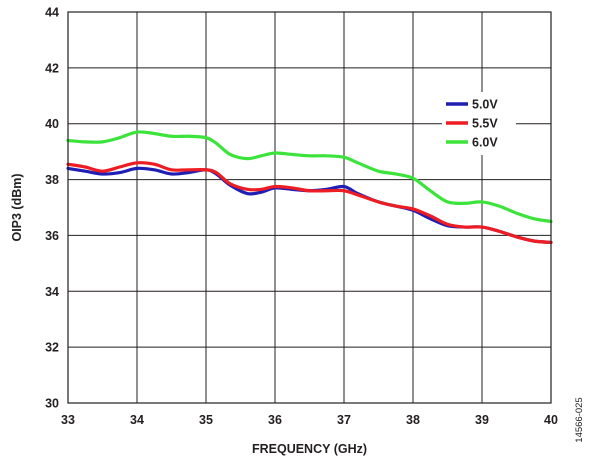  Describe the element at coordinates (52, 180) in the screenshot. I see `y-tick-label: 38` at that location.